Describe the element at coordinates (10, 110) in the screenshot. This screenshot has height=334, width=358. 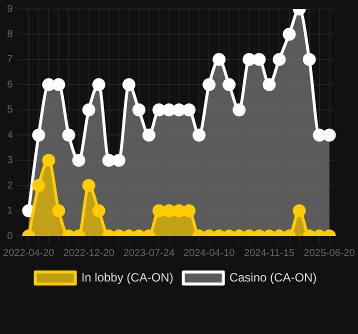
I see `y-tick-label: 5` at that location.